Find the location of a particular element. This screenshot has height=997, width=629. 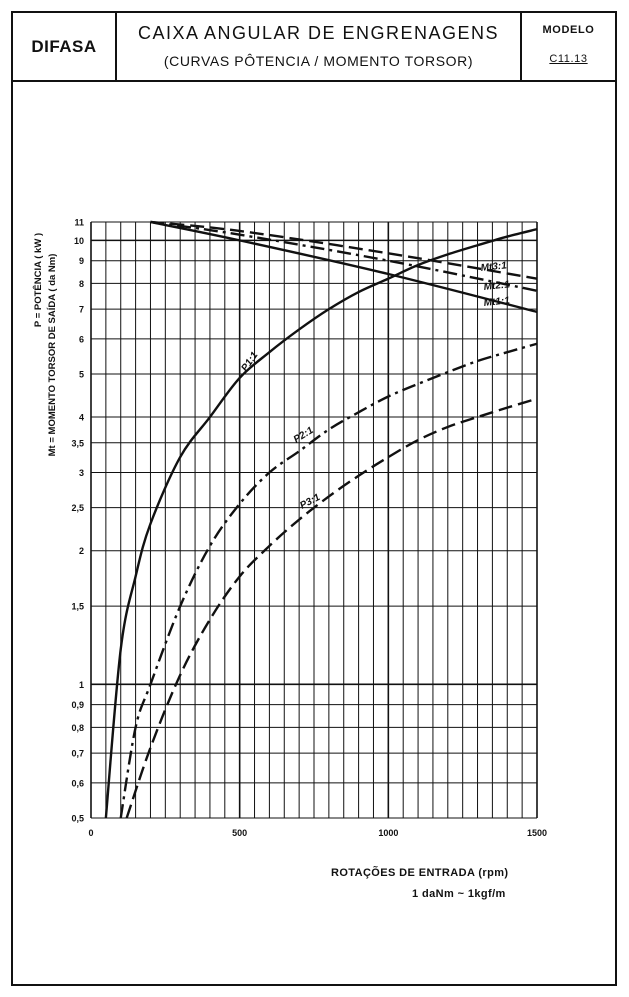

x-axis-label: ROTAÇÕES DE ENTRADA (rpm) is located at coordinates (420, 873).